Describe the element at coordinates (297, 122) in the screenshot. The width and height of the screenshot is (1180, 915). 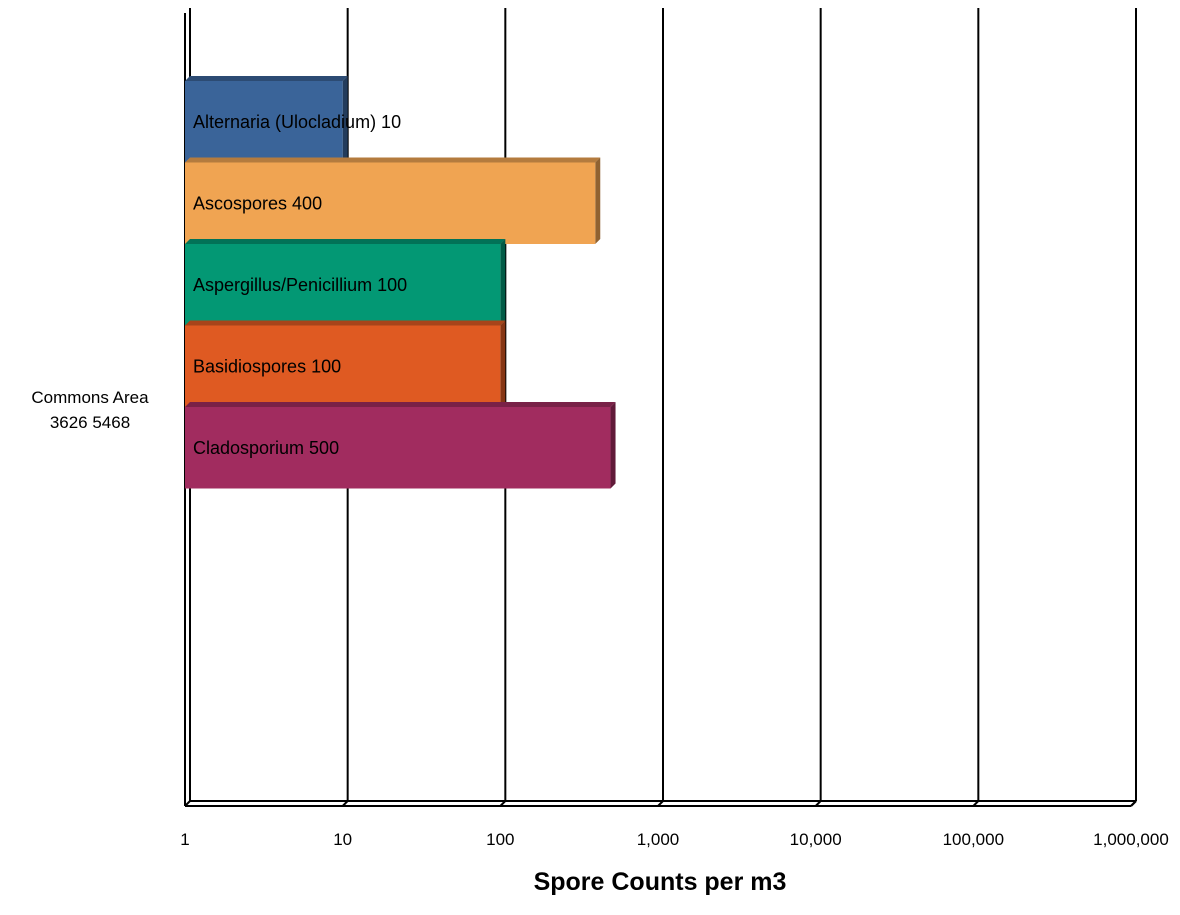
I see `bar-label: Alternaria (Ulocladium) 10` at that location.